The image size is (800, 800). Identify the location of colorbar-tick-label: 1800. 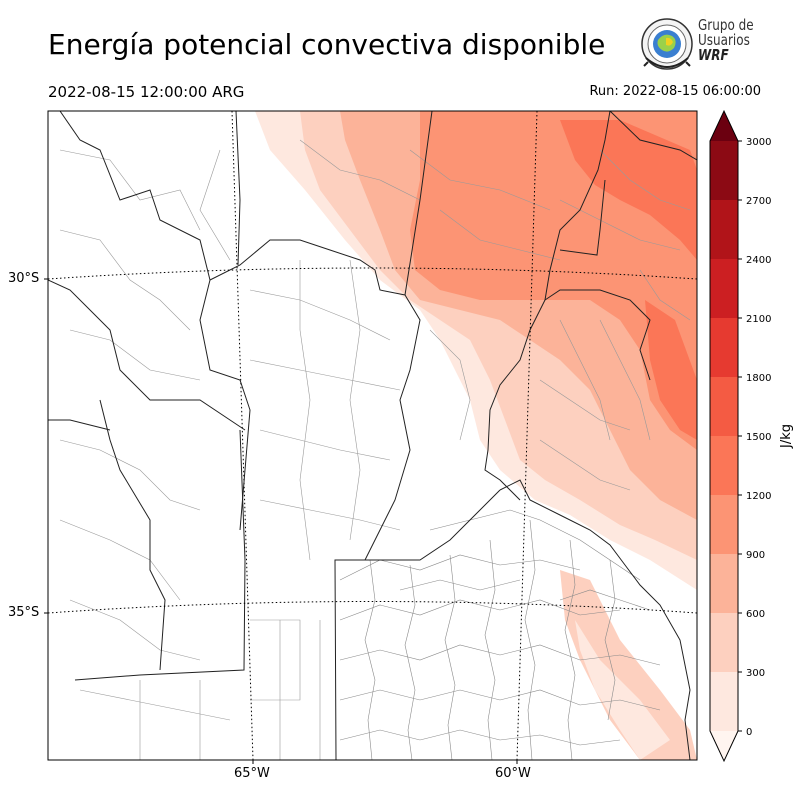
(758, 378).